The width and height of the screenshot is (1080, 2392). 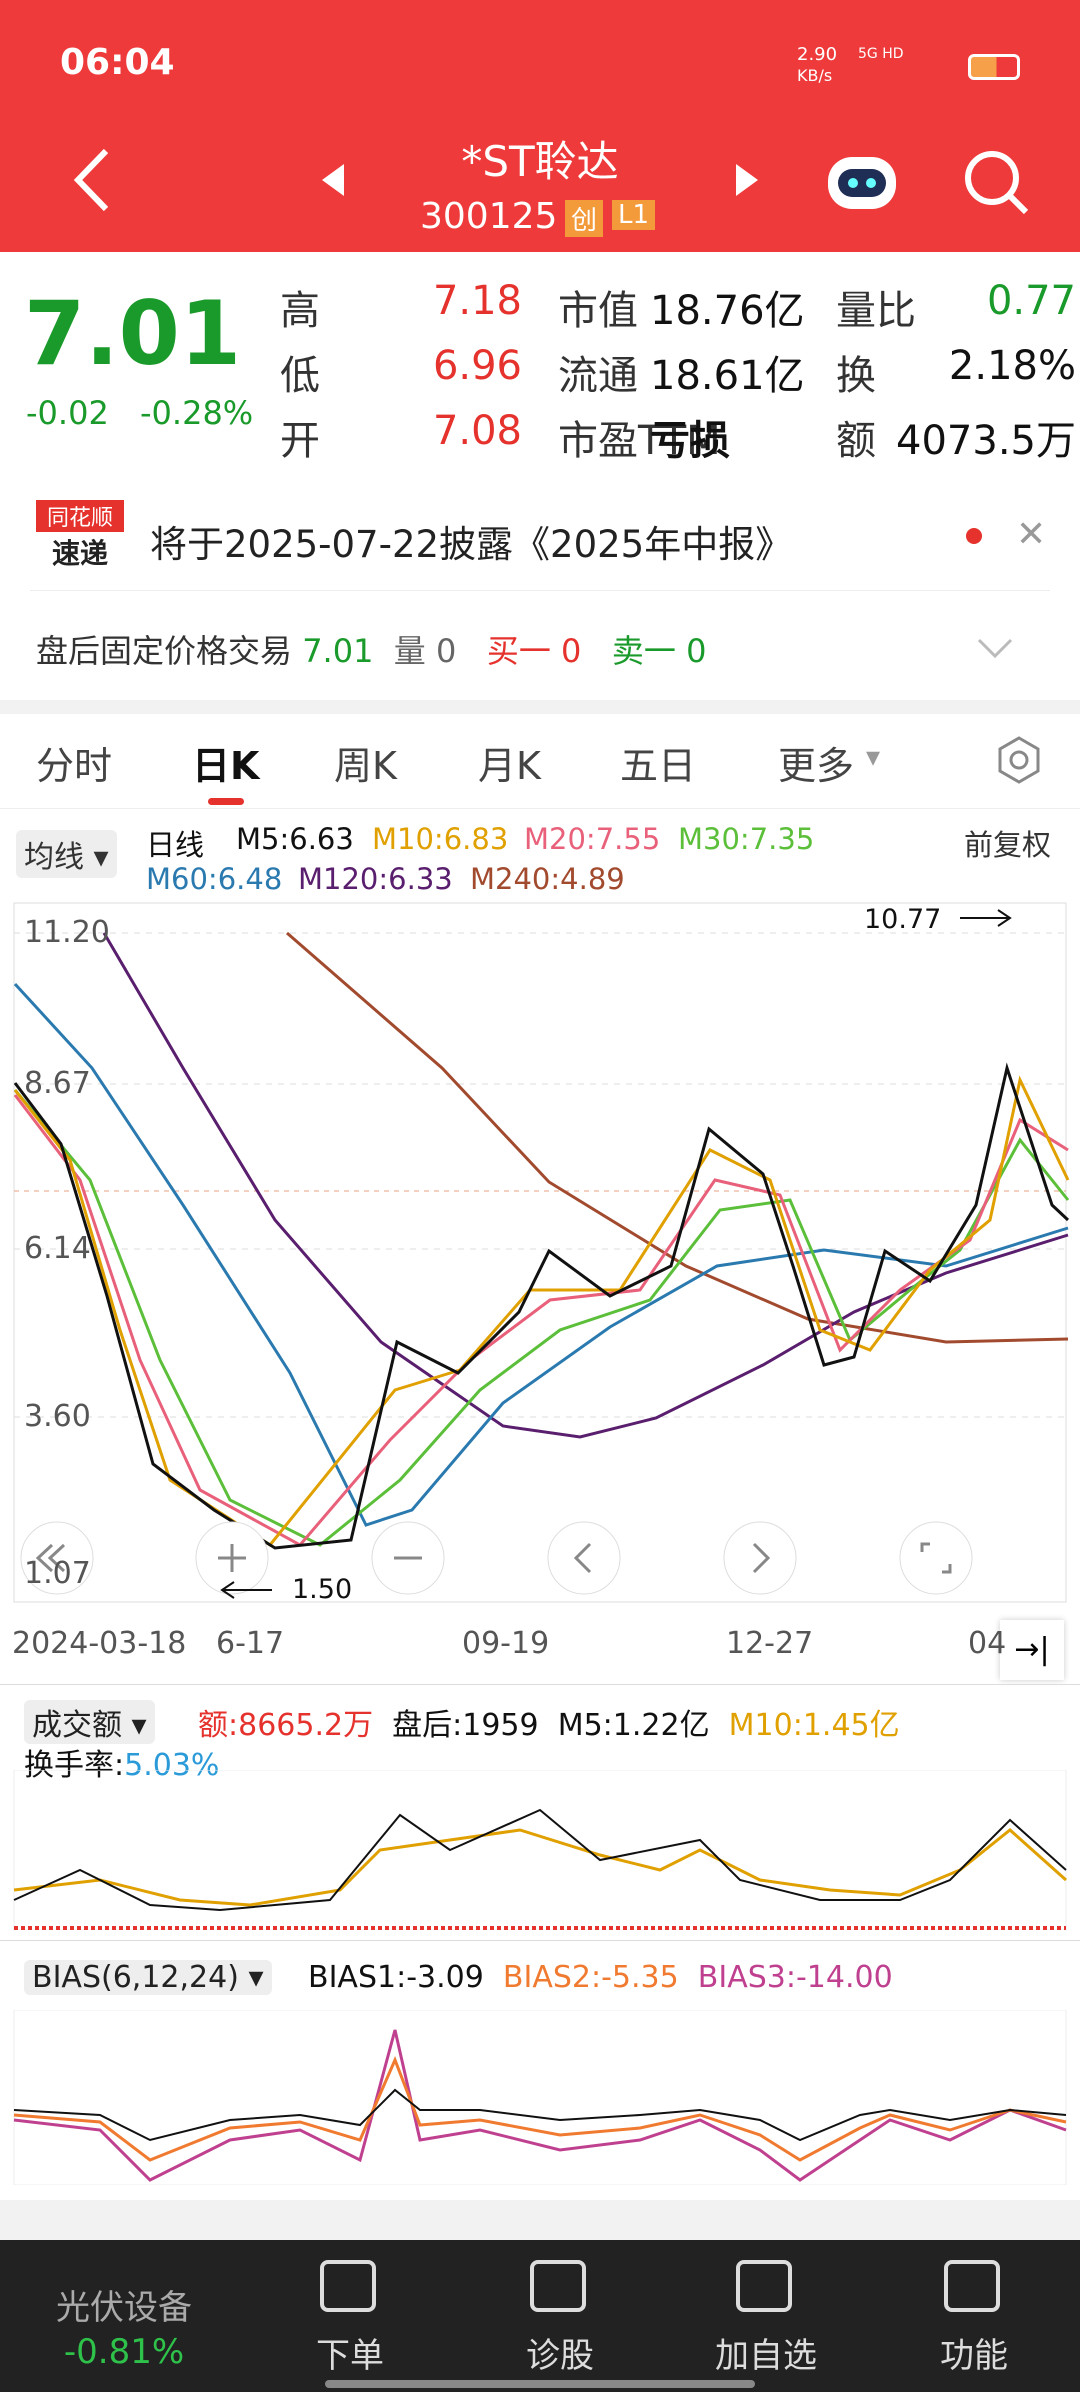 What do you see at coordinates (74, 1765) in the screenshot?
I see `label: 换手率:` at bounding box center [74, 1765].